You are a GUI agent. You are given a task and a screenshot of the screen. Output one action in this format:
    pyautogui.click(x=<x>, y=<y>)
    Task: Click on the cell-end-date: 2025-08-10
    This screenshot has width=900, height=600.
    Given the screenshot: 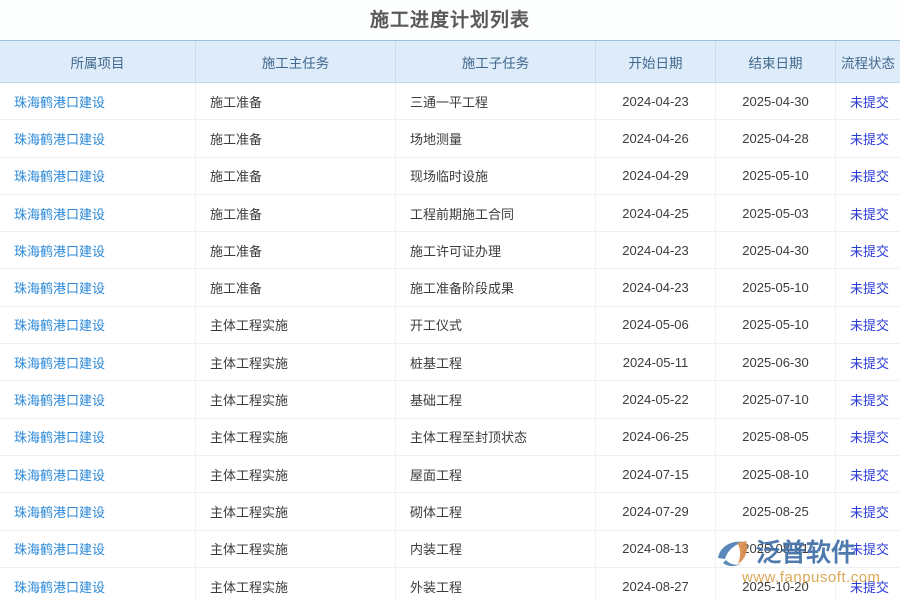 What is the action you would take?
    pyautogui.click(x=776, y=474)
    